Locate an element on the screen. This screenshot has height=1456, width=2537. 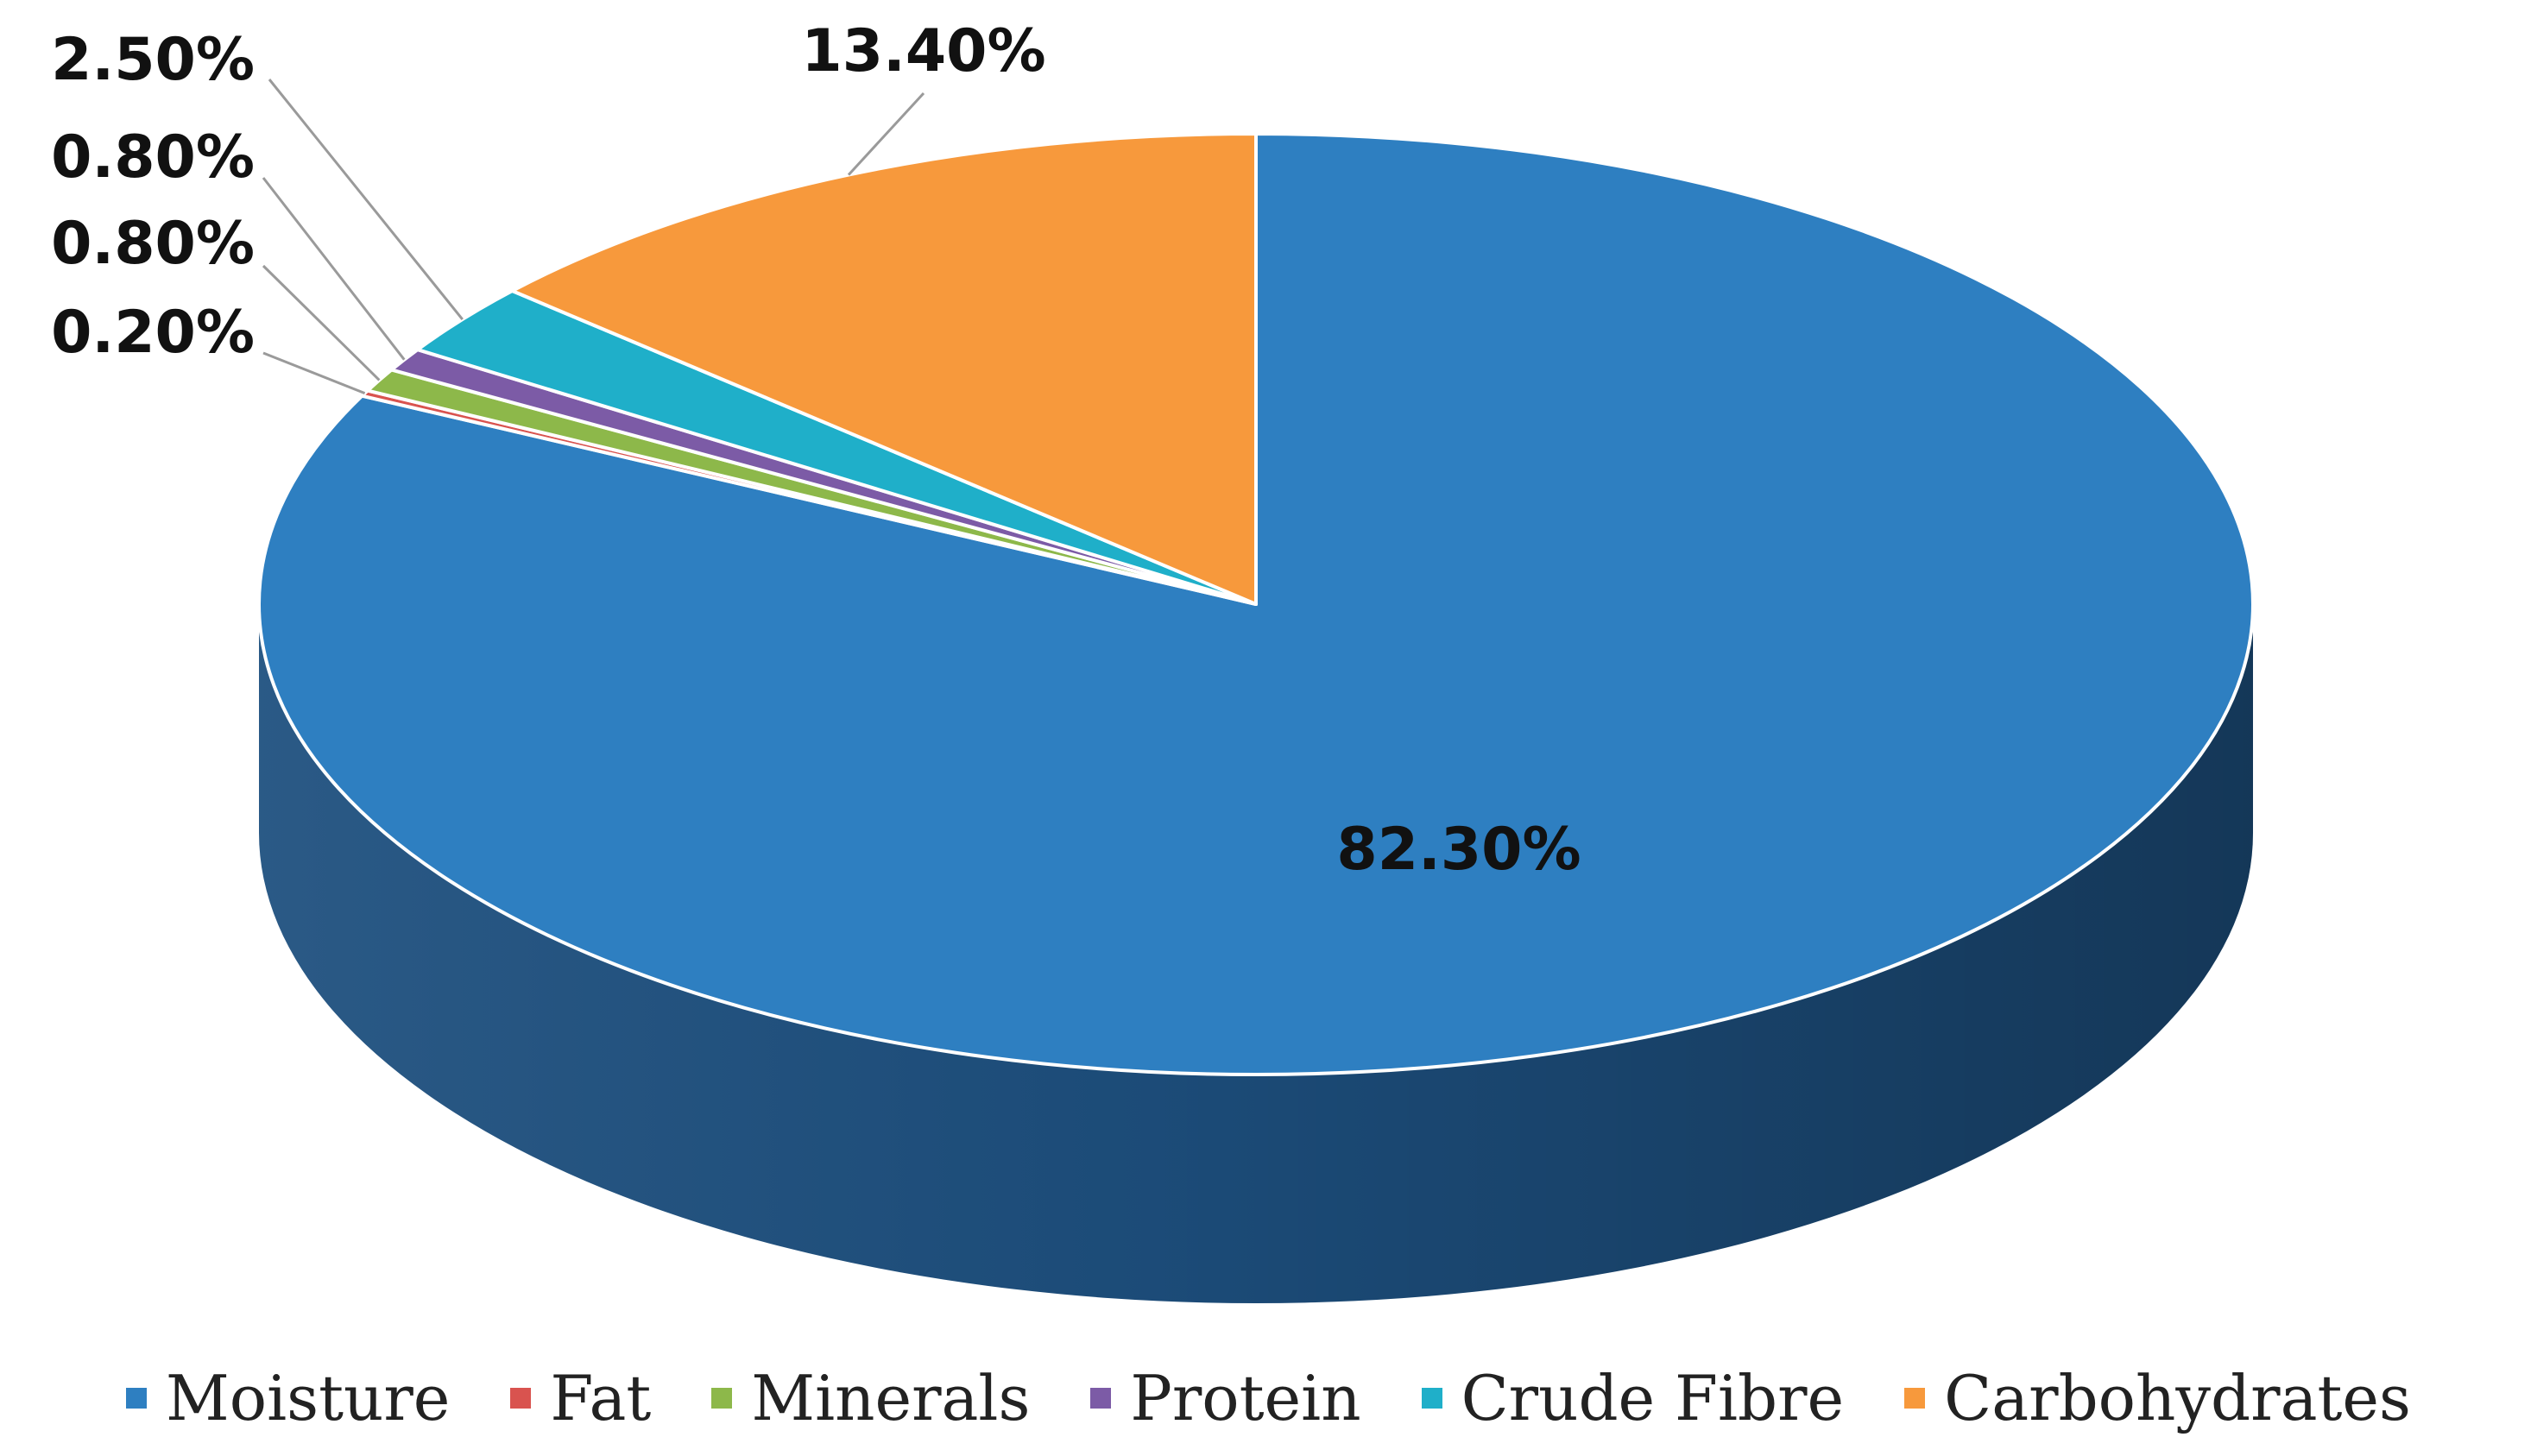
legend-item-fat: Fat is located at coordinates (581, 1398).